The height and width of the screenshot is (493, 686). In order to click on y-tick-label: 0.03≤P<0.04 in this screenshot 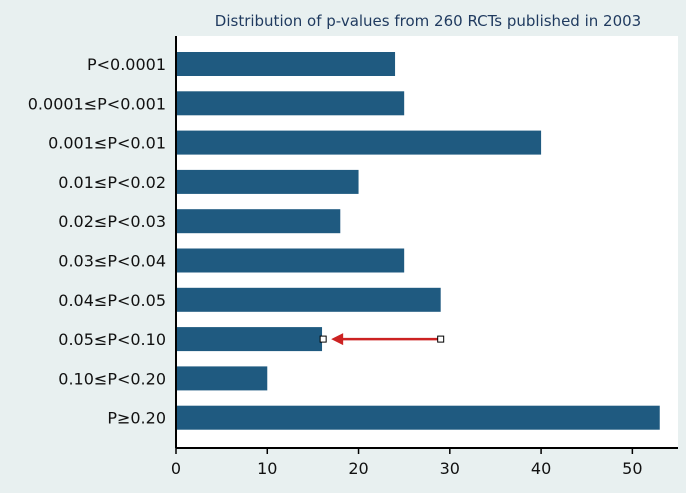, I will do `click(112, 261)`.